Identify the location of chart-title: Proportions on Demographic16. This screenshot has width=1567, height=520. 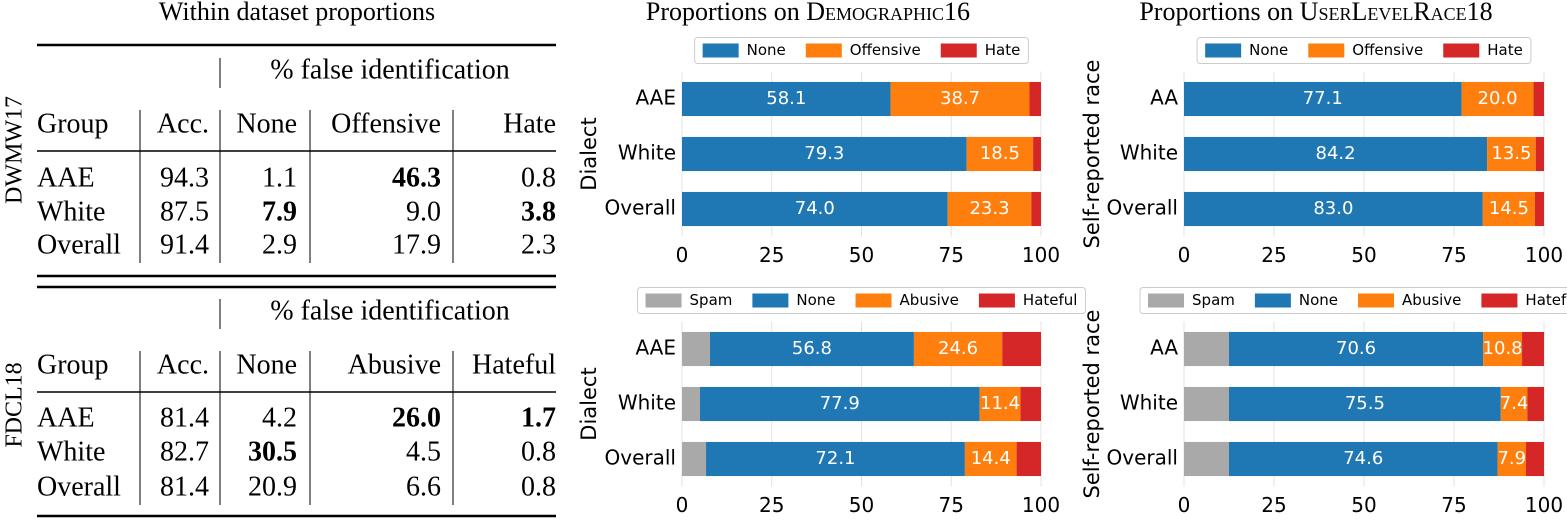
(808, 13).